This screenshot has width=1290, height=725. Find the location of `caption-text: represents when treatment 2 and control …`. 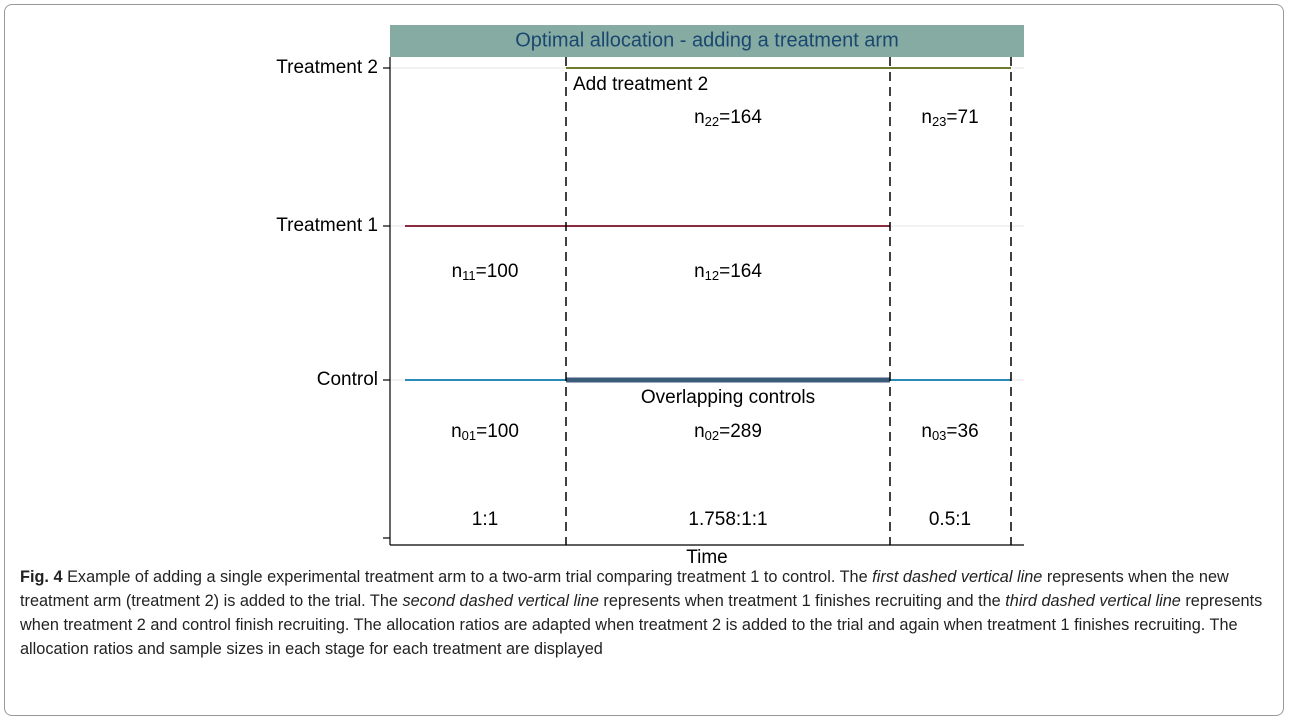

caption-text: represents when treatment 2 and control … is located at coordinates (641, 625).